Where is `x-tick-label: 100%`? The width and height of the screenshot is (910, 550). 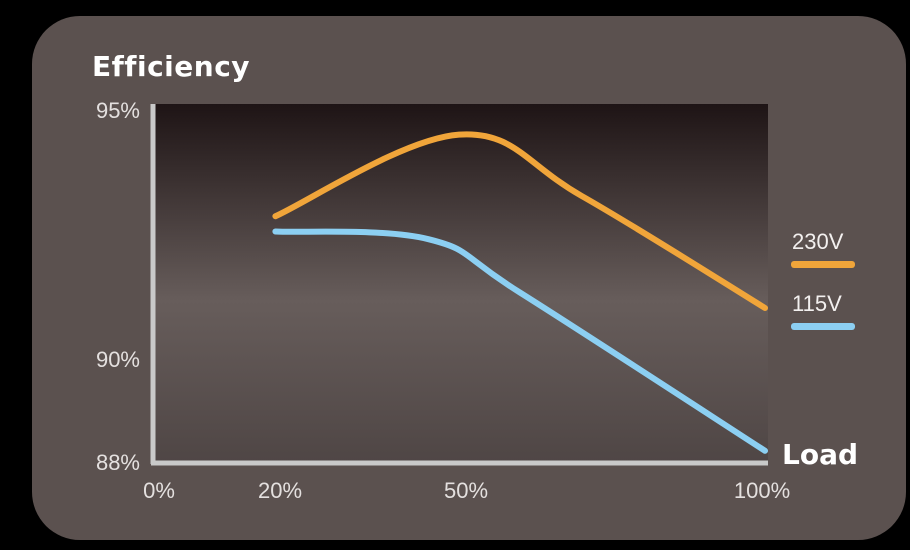
x-tick-label: 100% is located at coordinates (762, 490).